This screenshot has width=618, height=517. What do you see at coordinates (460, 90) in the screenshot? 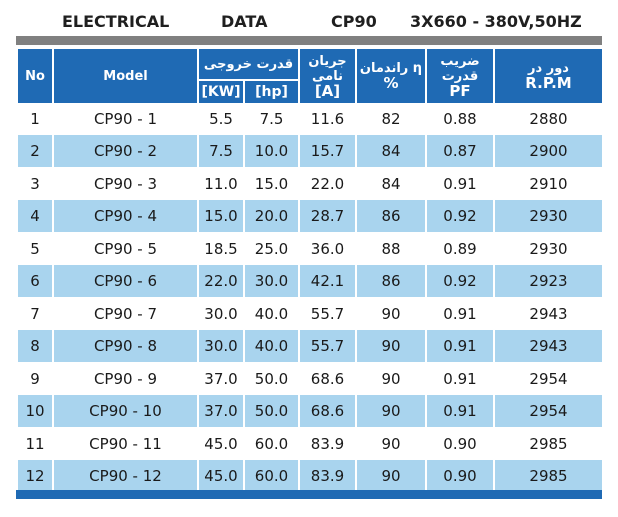
I see `header-pf: PF` at bounding box center [460, 90].